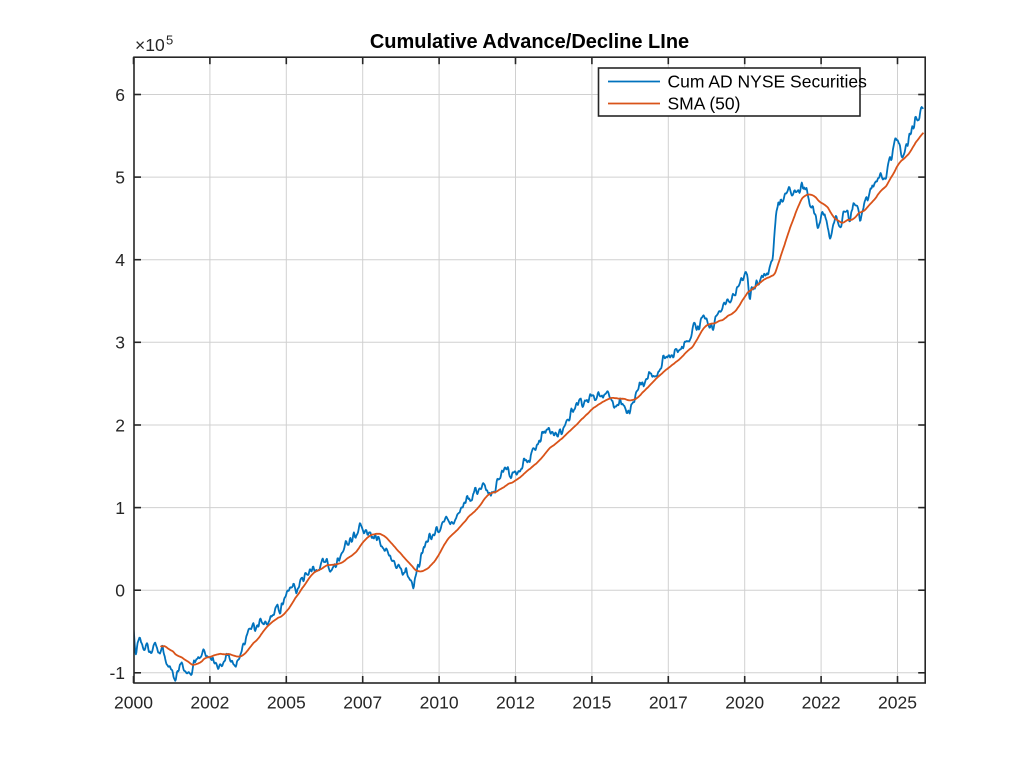 The height and width of the screenshot is (768, 1024). I want to click on svg-text: 2010, so click(439, 703).